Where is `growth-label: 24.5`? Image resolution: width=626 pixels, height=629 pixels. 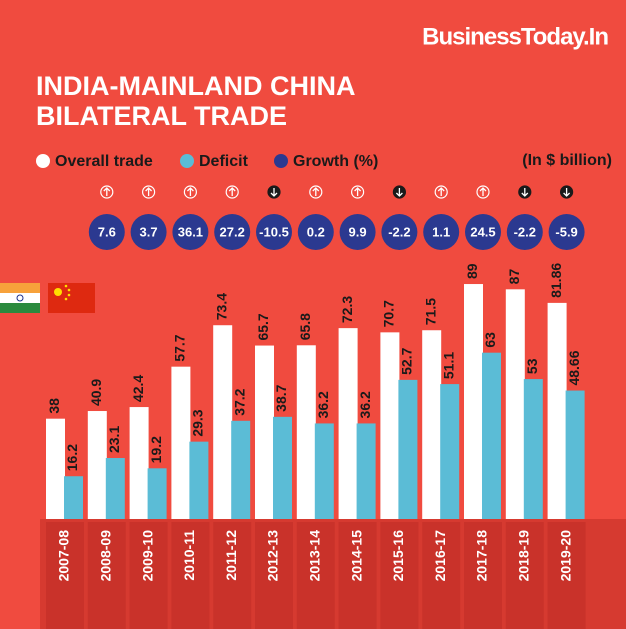
growth-label: 24.5 is located at coordinates (482, 231).